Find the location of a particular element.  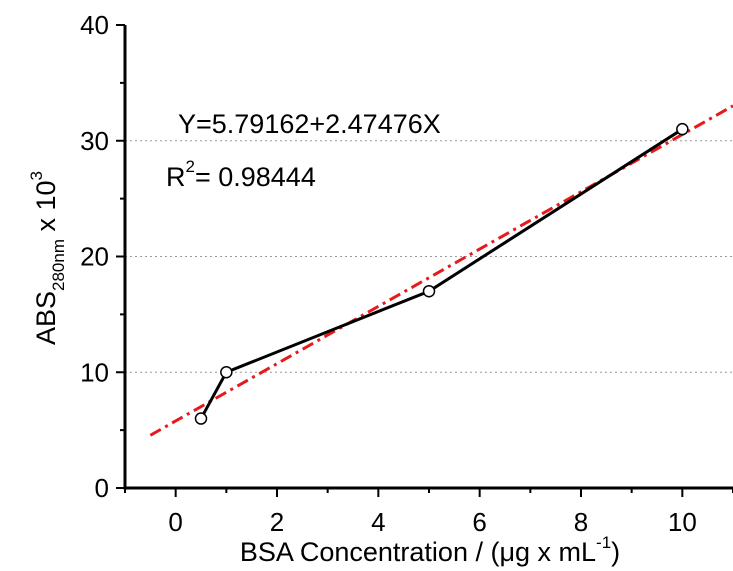

x-axis-title-main: BSA Concentration / ( is located at coordinates (370, 552).